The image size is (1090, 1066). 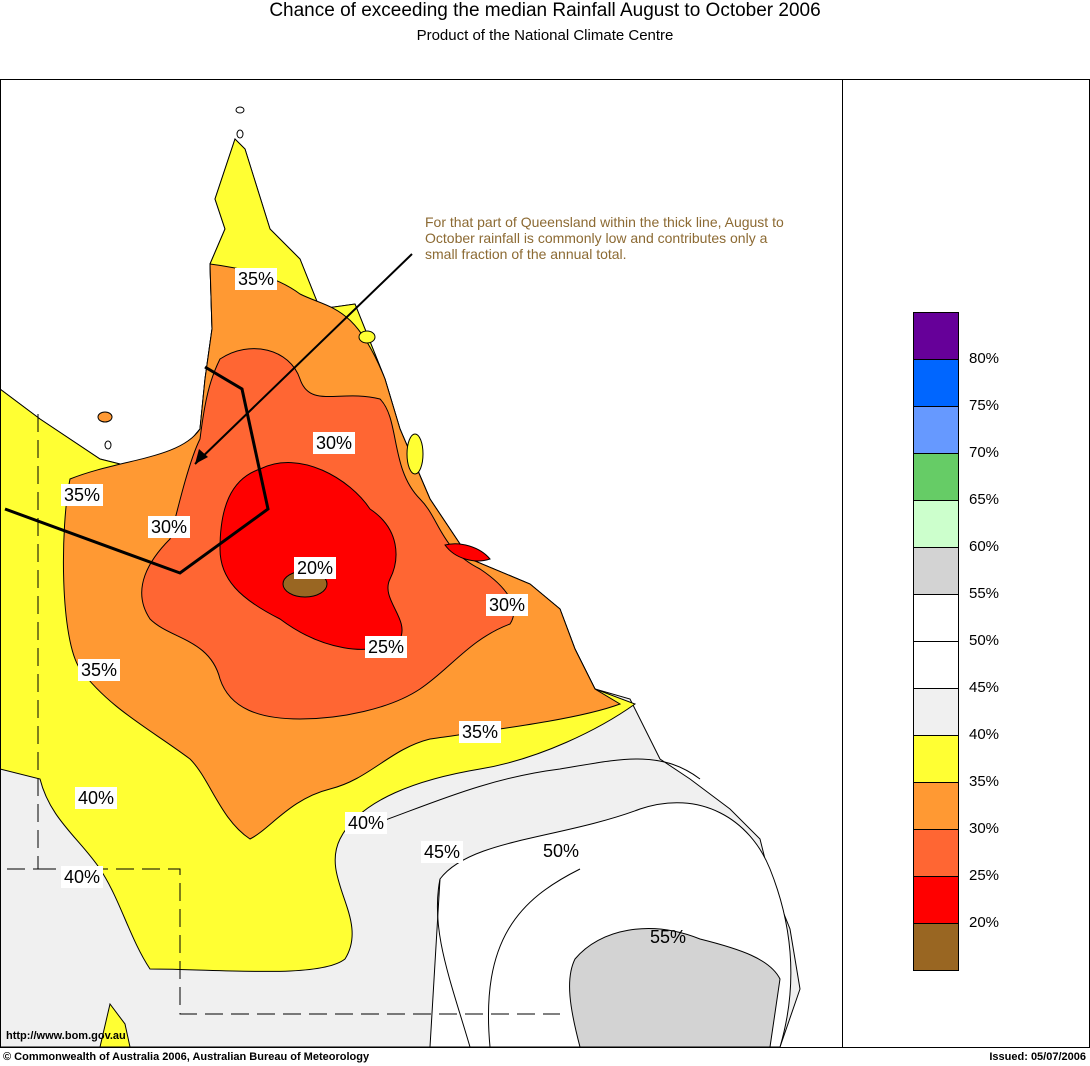 What do you see at coordinates (545, 35) in the screenshot?
I see `map-subtitle: Product of the National Climate Centre` at bounding box center [545, 35].